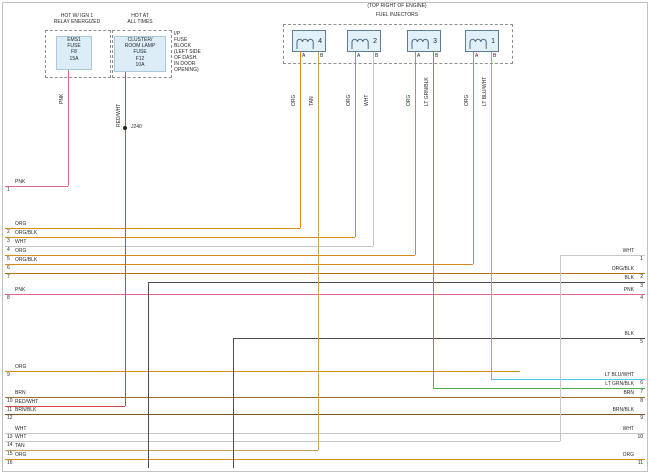 The image size is (650, 474). Describe the element at coordinates (325, 273) in the screenshot. I see `wire-horizontal-org_blk` at that location.